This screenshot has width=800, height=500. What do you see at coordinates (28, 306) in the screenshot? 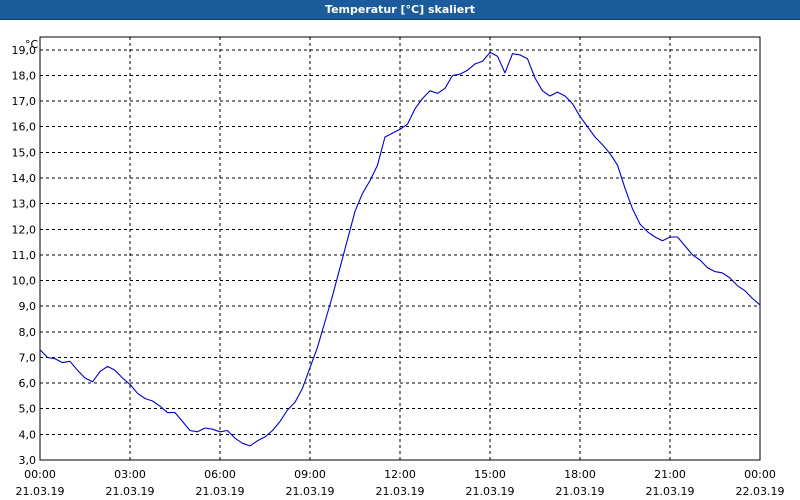
I see `y-tick-label: 9,0` at bounding box center [28, 306].